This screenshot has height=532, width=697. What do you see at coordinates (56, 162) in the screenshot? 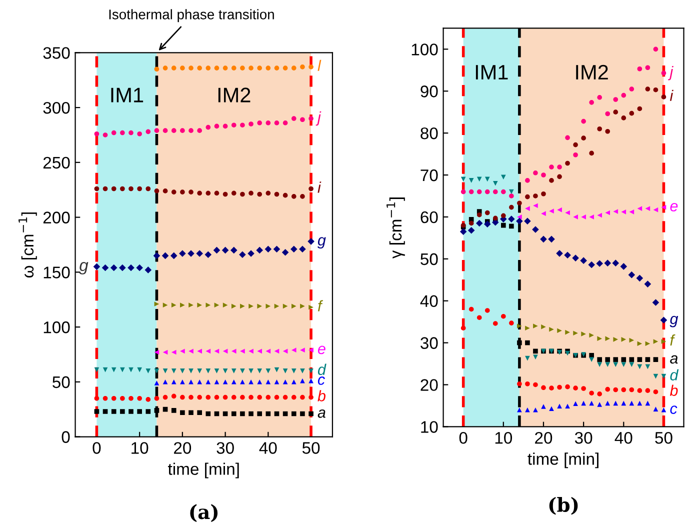
I see `y-tick-label: 250` at bounding box center [56, 162].